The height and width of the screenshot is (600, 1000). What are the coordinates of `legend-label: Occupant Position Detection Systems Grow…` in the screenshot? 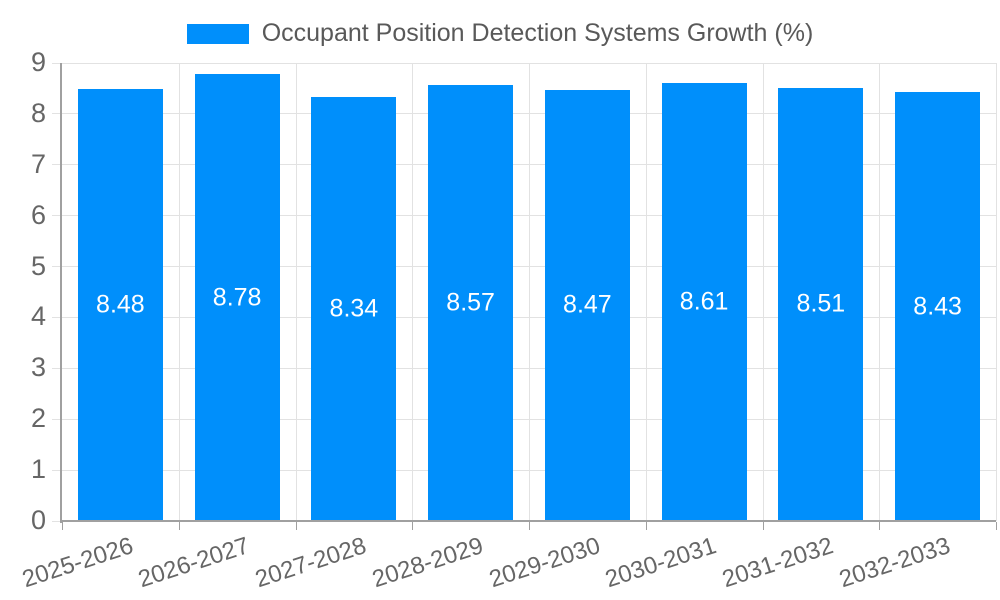 It's located at (537, 33).